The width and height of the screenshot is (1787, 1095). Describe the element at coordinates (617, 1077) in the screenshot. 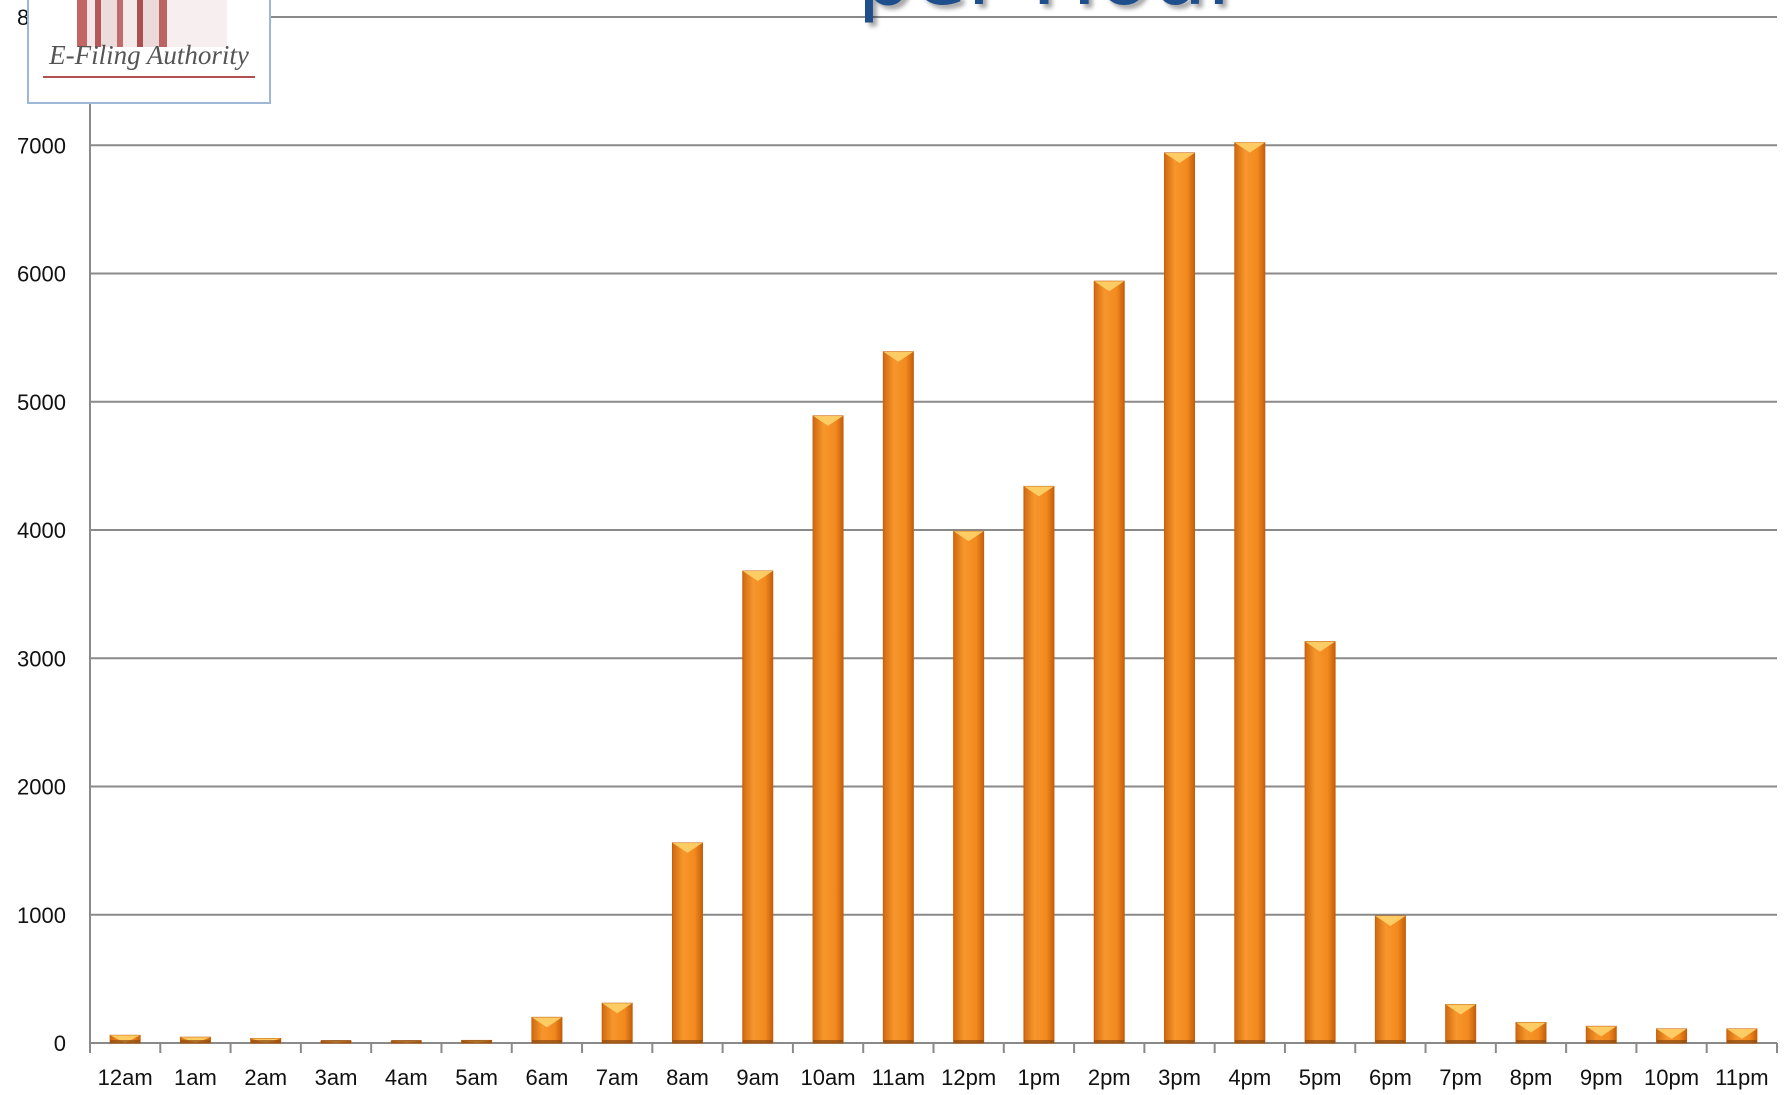

I see `x-tick-label: 7am` at that location.